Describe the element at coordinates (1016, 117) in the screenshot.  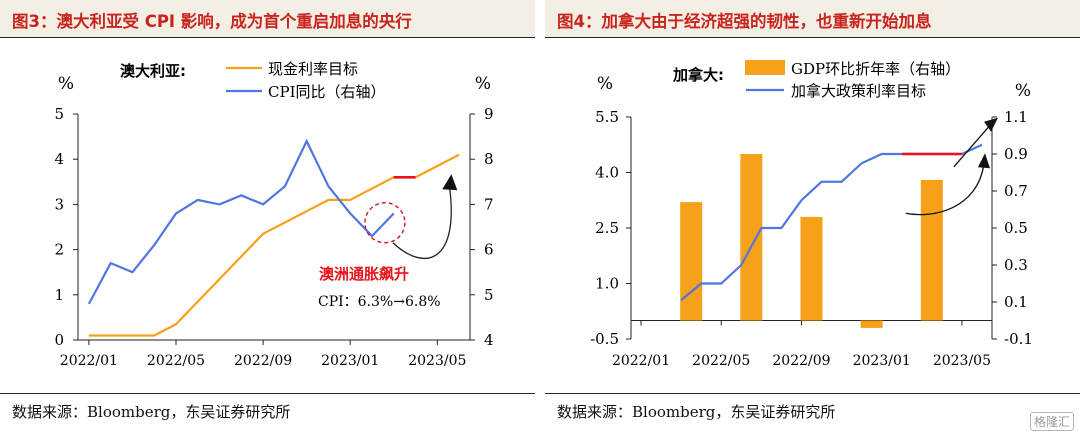
I see `right-tick-label: 1.1` at that location.